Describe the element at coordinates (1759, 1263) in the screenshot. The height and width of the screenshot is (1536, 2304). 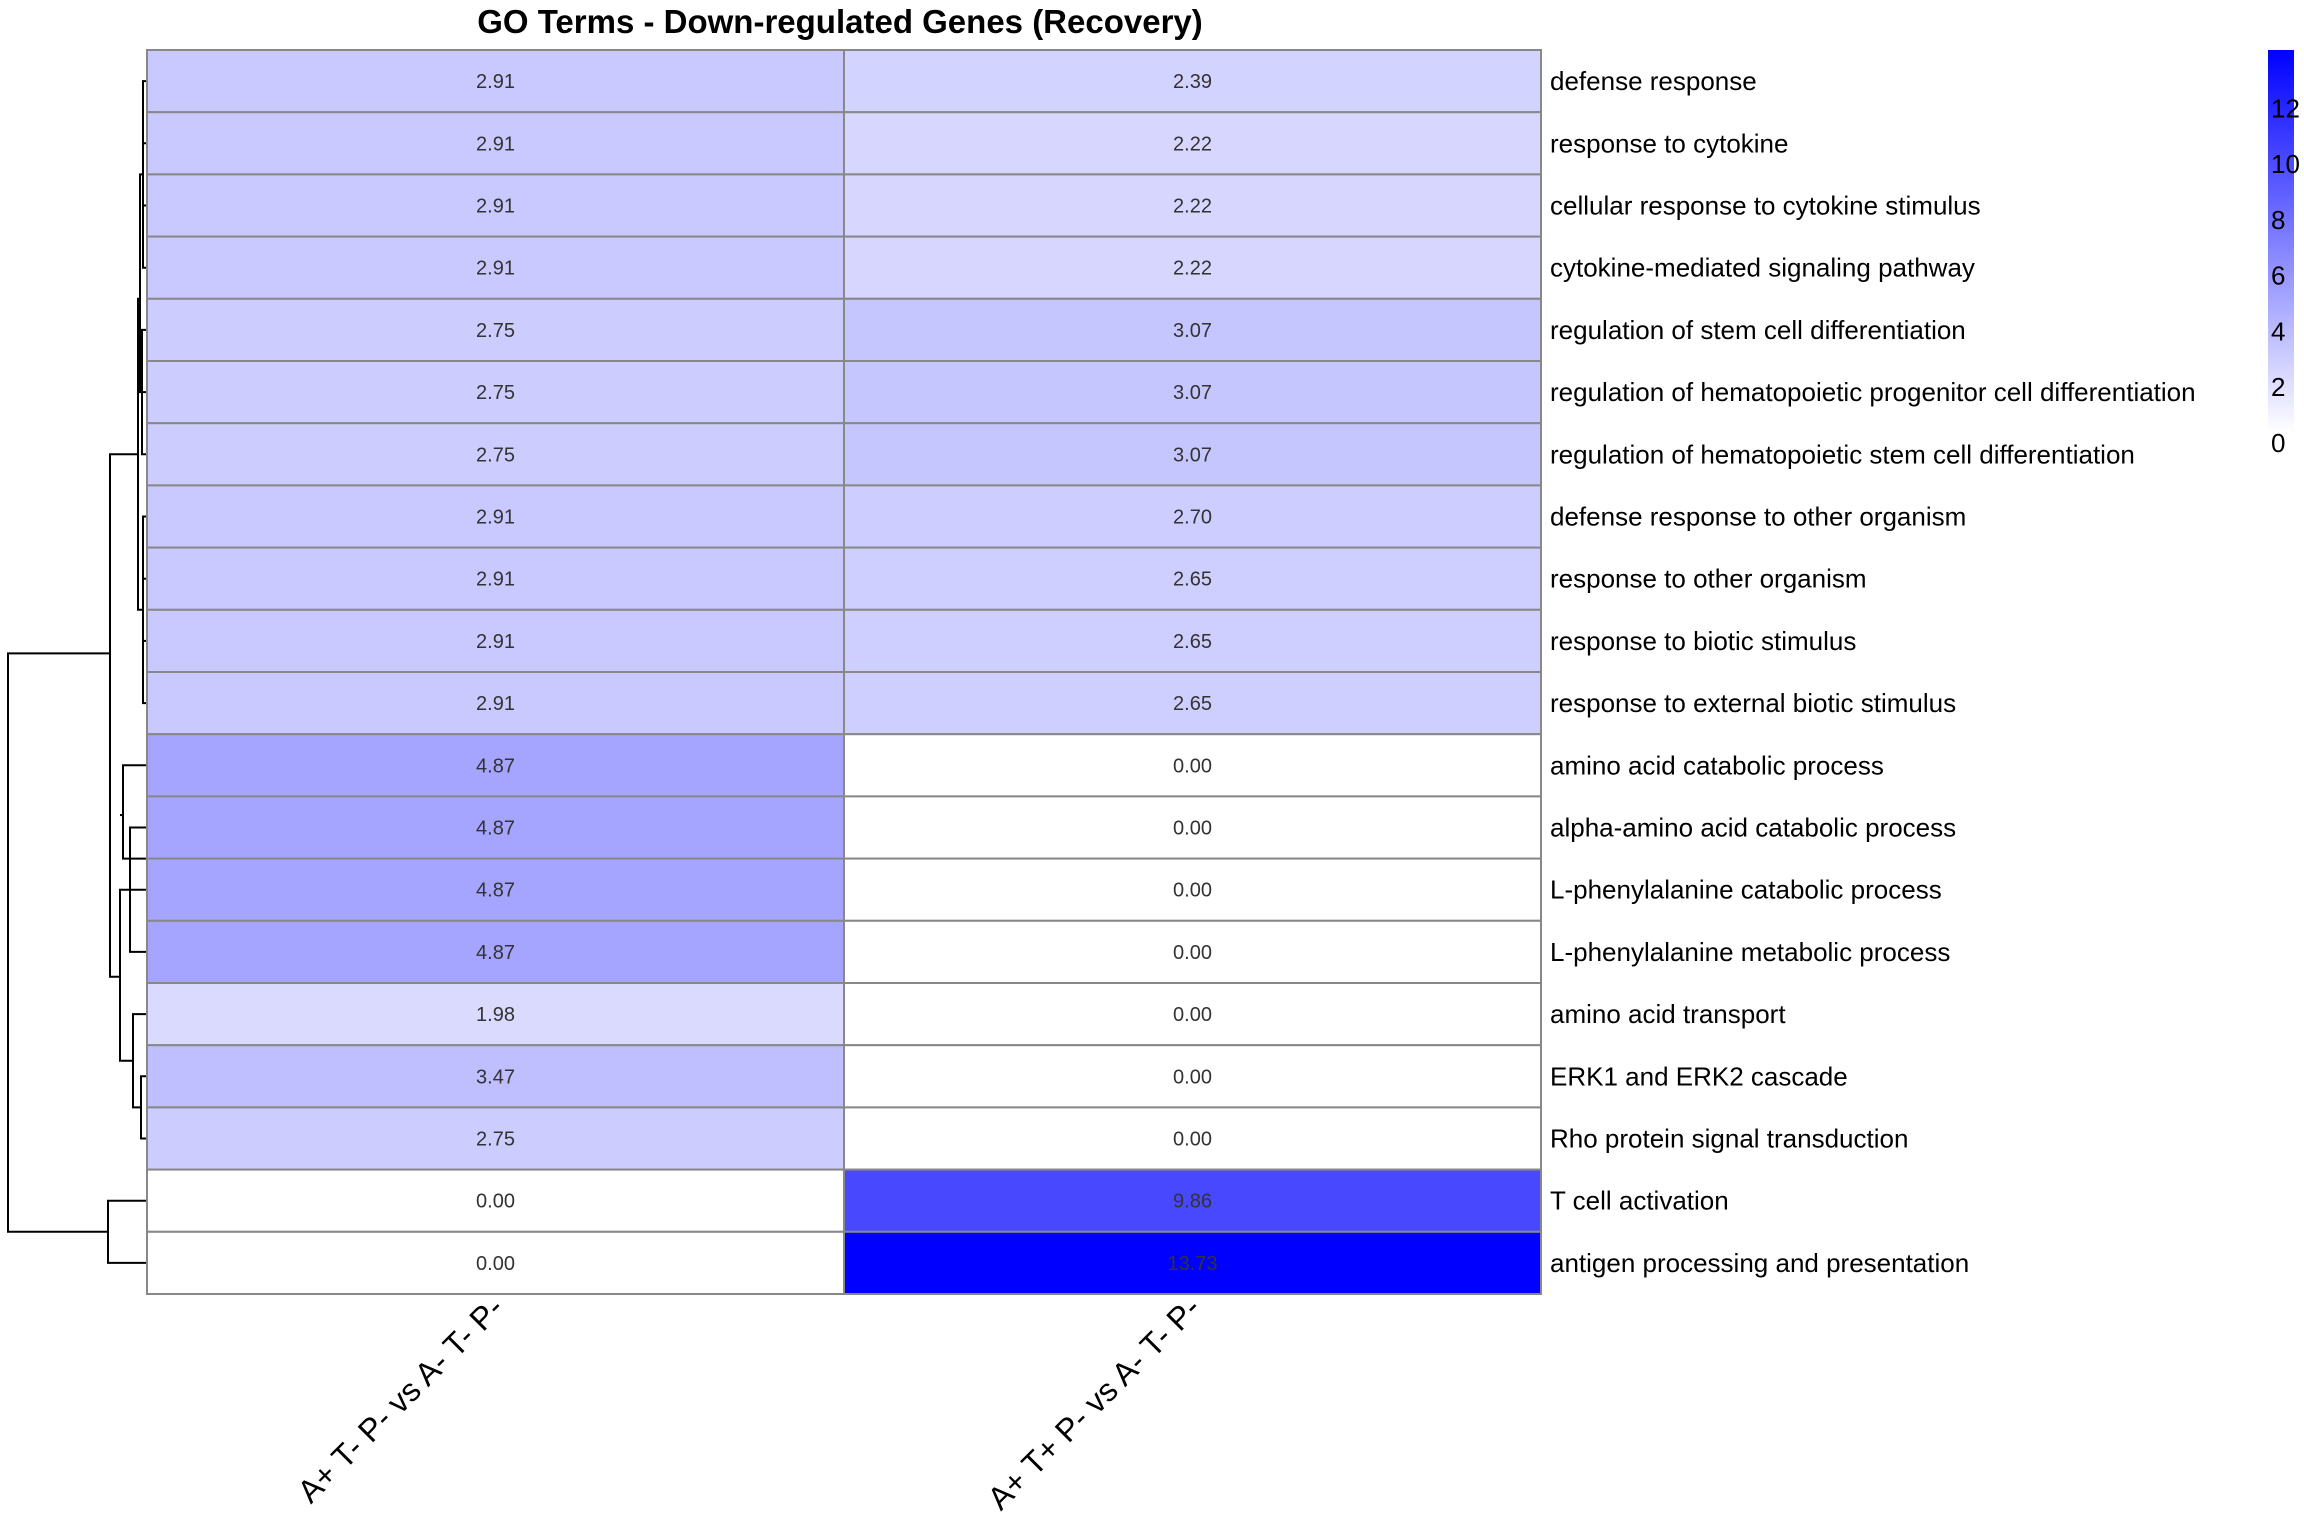
I see `row-label: antigen processing and presentation` at that location.